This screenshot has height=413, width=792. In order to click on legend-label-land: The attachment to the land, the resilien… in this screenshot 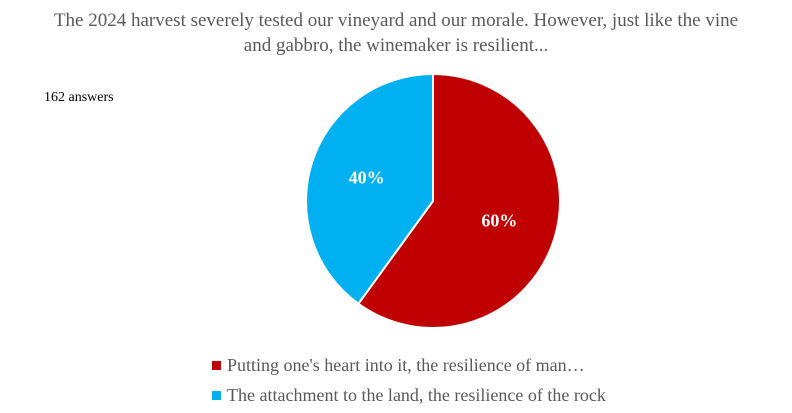, I will do `click(416, 394)`.